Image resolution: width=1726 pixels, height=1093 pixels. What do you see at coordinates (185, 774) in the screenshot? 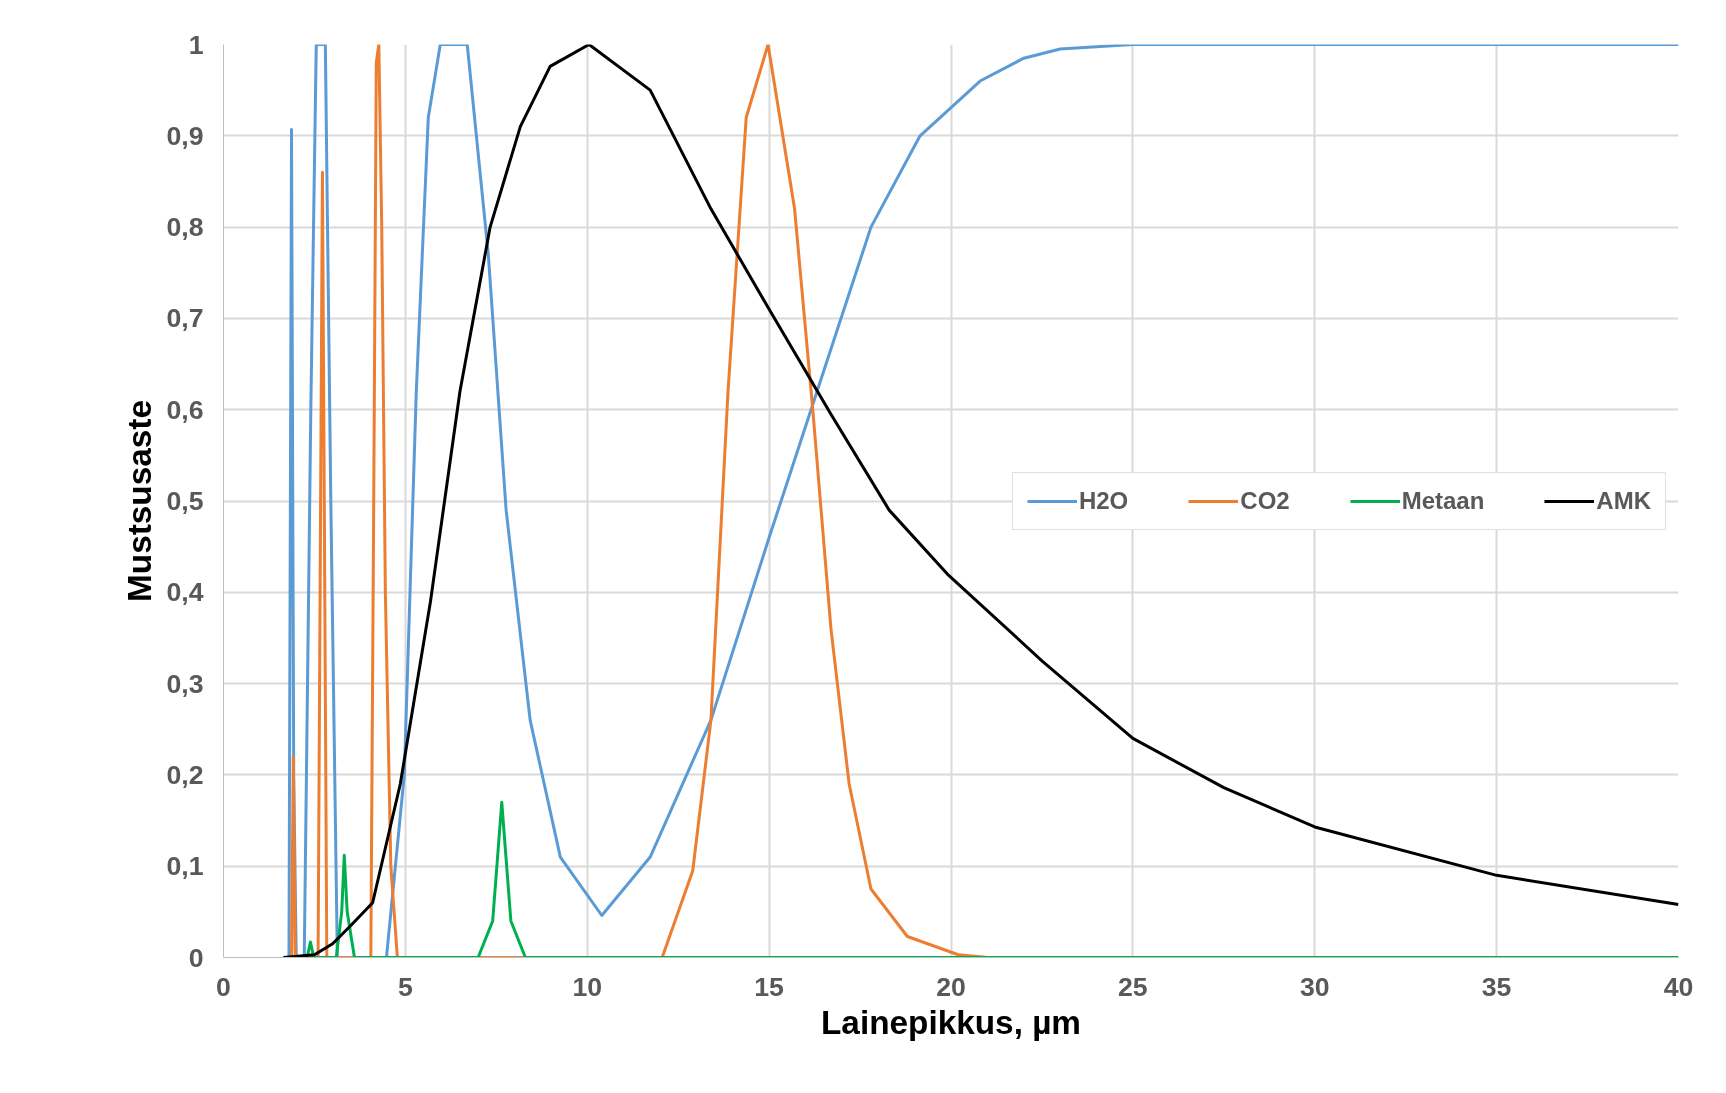
I see `y-tick-label: 0,2` at bounding box center [185, 774].